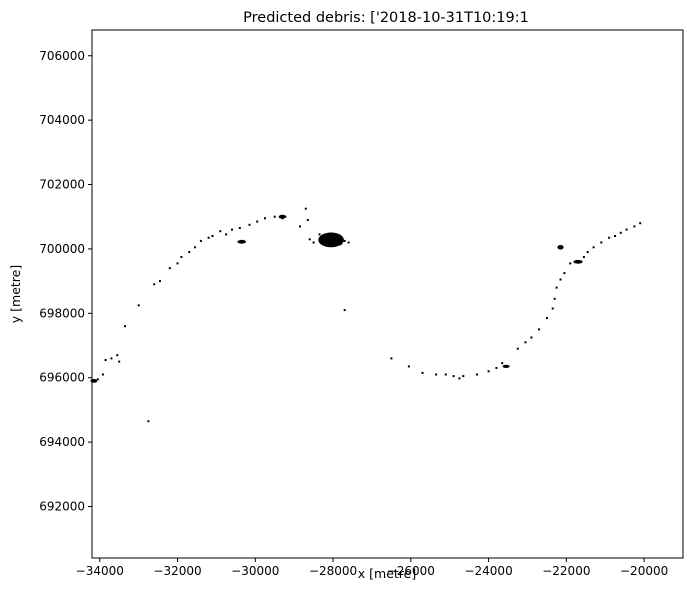 The image size is (690, 590). Describe the element at coordinates (566, 571) in the screenshot. I see `x-tick-label: −22000` at that location.